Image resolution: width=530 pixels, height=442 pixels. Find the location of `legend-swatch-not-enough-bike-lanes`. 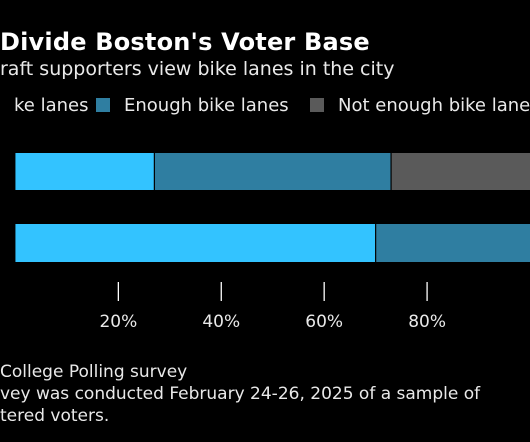

legend-swatch-not-enough-bike-lanes is located at coordinates (317, 105).